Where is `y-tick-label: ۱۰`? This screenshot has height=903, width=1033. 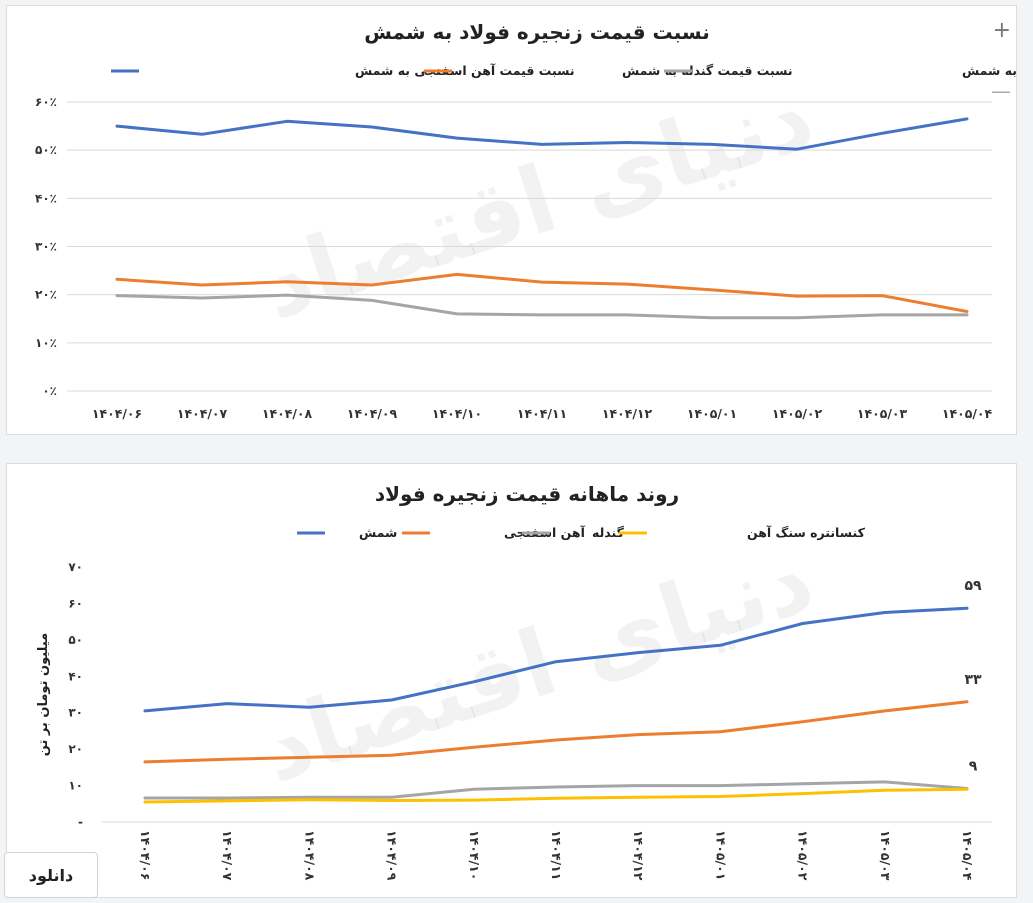
y-tick-label: ۱۰ is located at coordinates (75, 786).